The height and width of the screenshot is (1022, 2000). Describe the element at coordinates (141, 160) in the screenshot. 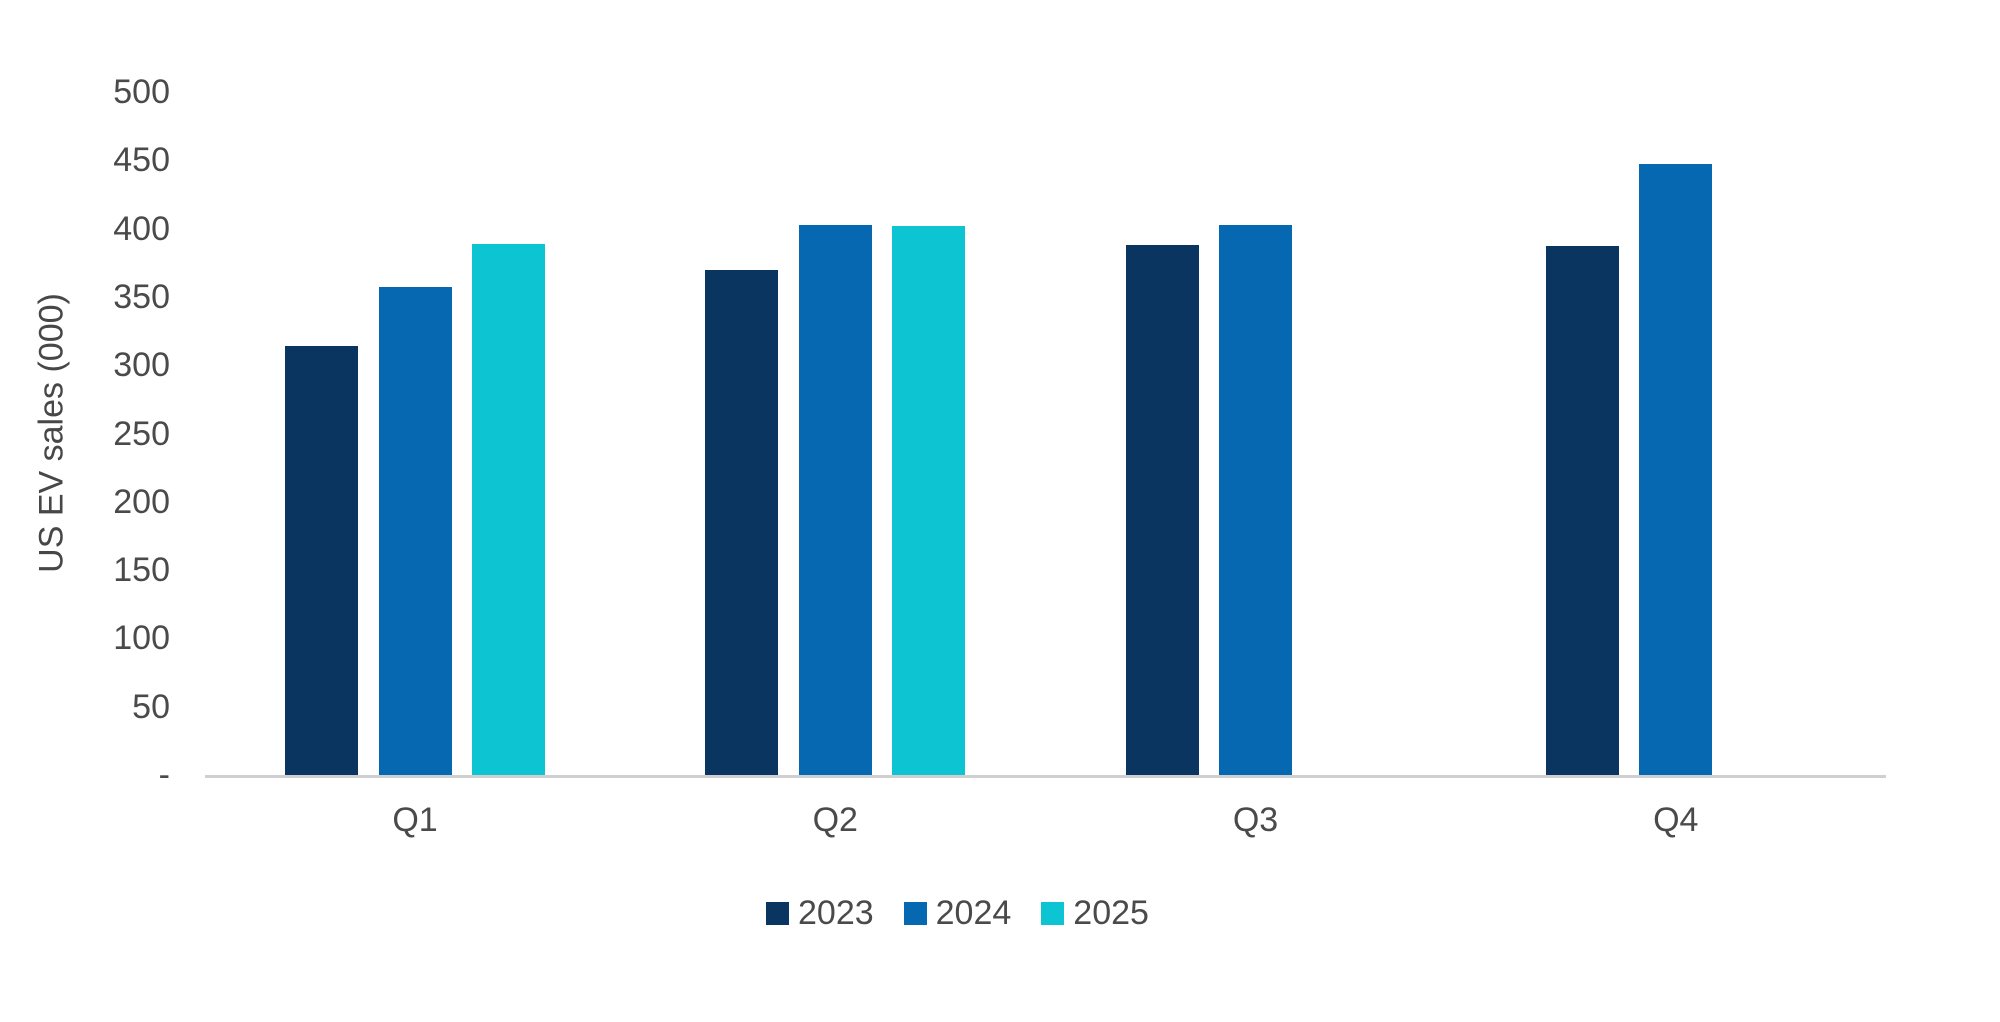

I see `y-tick-label: 450` at that location.